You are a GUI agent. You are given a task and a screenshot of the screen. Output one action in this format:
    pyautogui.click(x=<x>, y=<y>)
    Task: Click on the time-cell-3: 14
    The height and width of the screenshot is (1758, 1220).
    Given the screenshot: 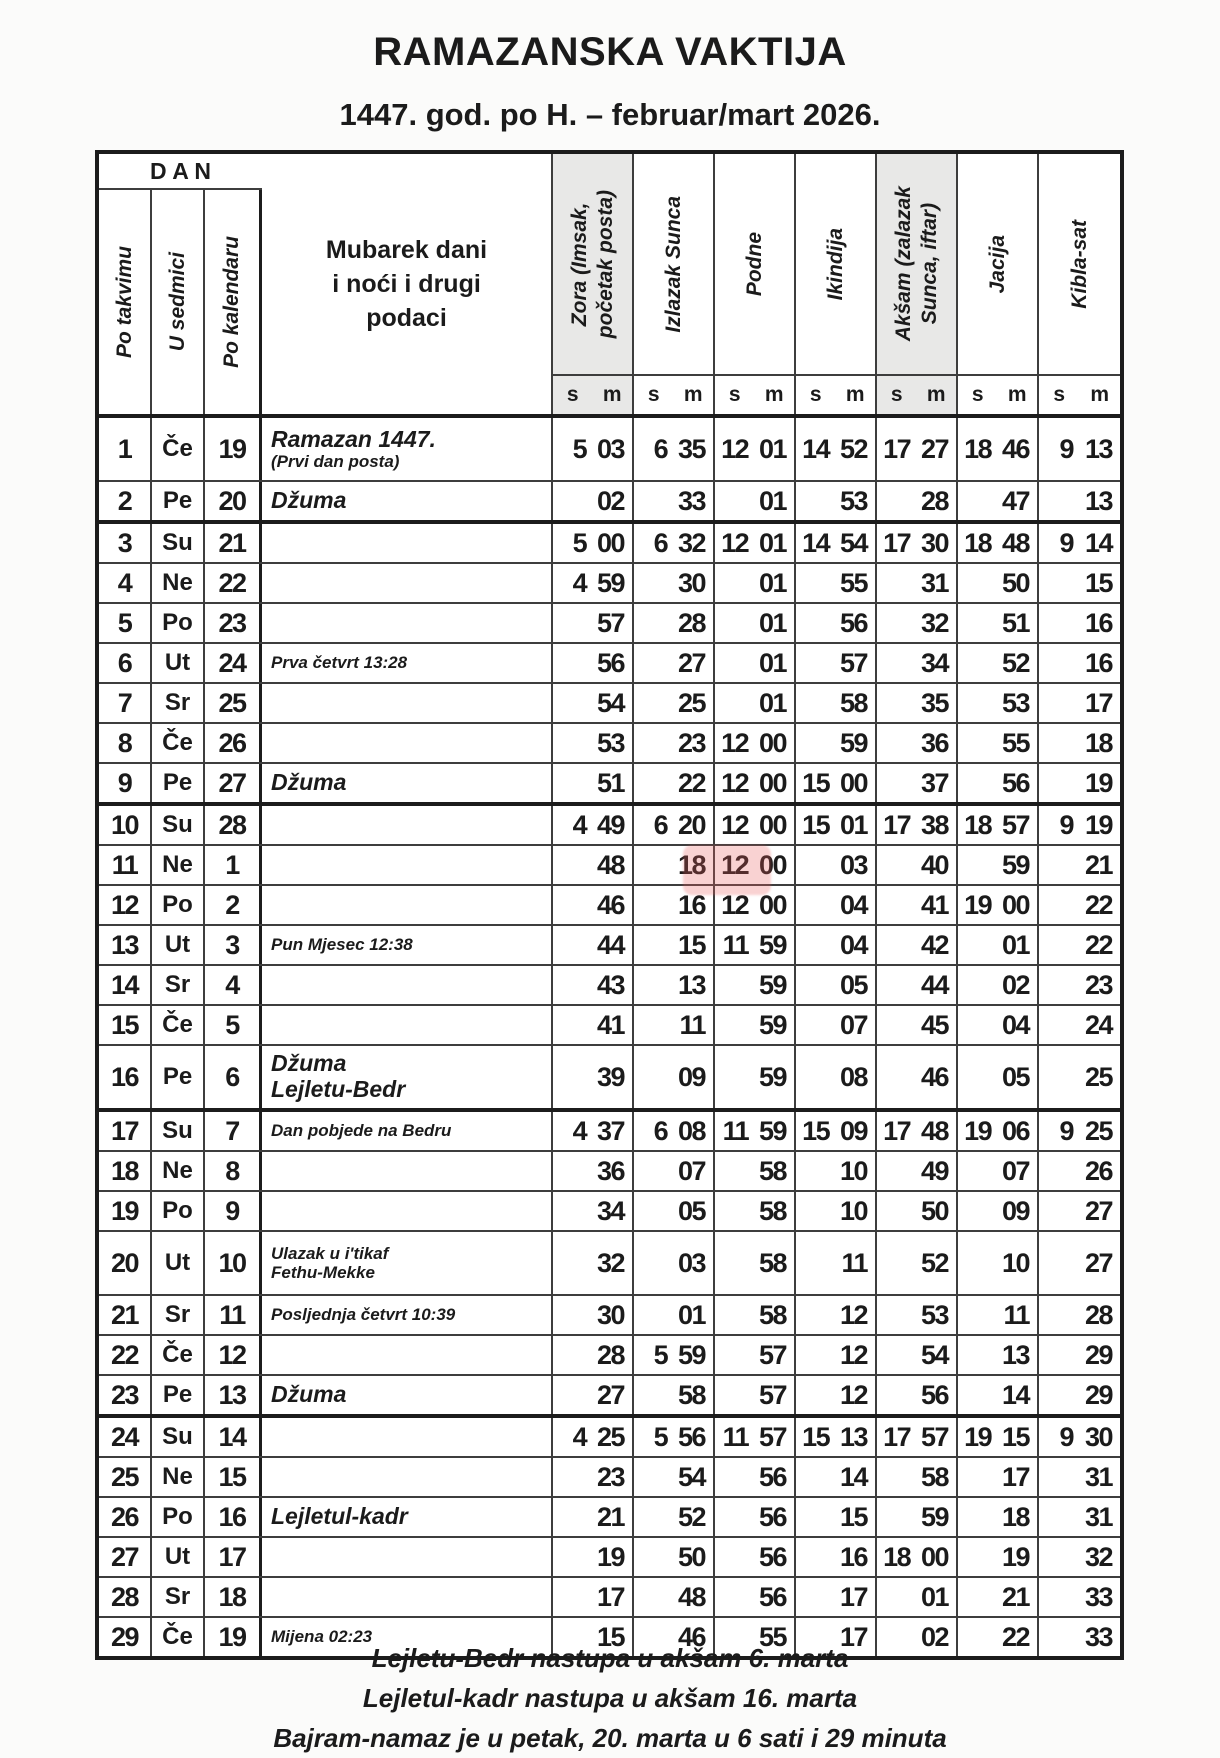 What is the action you would take?
    pyautogui.click(x=836, y=1477)
    